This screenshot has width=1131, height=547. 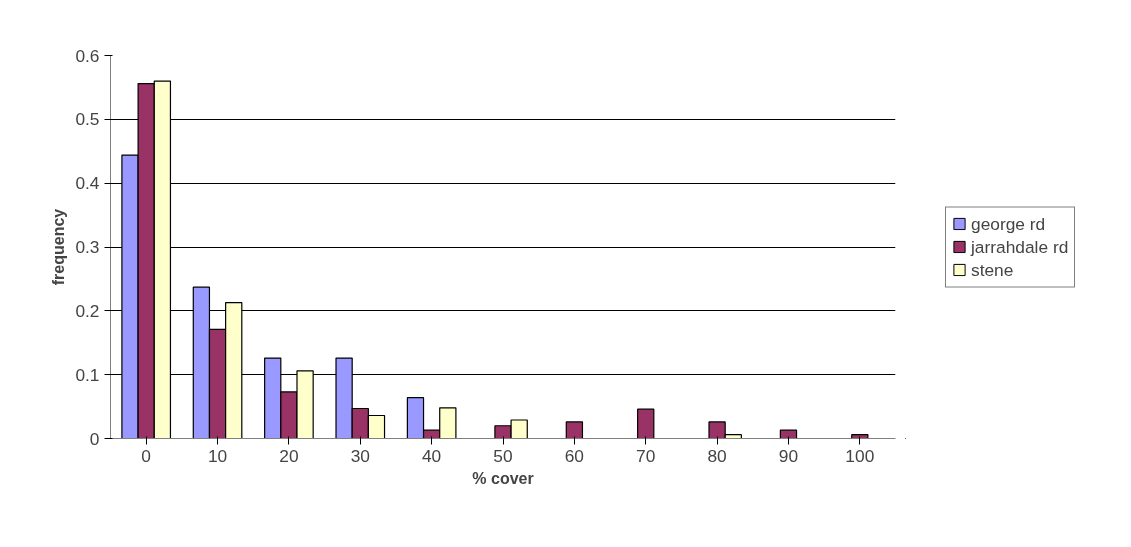 What do you see at coordinates (646, 455) in the screenshot?
I see `x-tick-label: 70` at bounding box center [646, 455].